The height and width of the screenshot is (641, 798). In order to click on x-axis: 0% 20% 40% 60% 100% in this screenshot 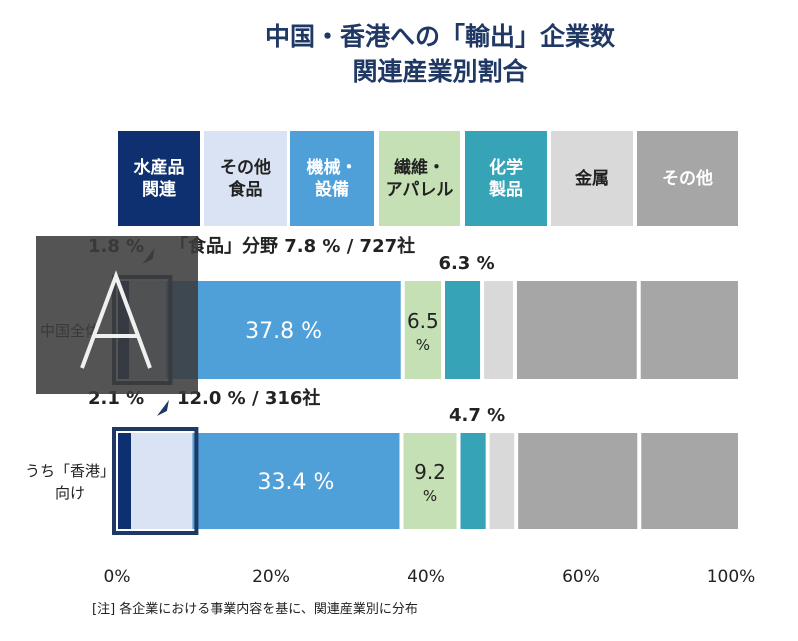, I will do `click(430, 577)`.